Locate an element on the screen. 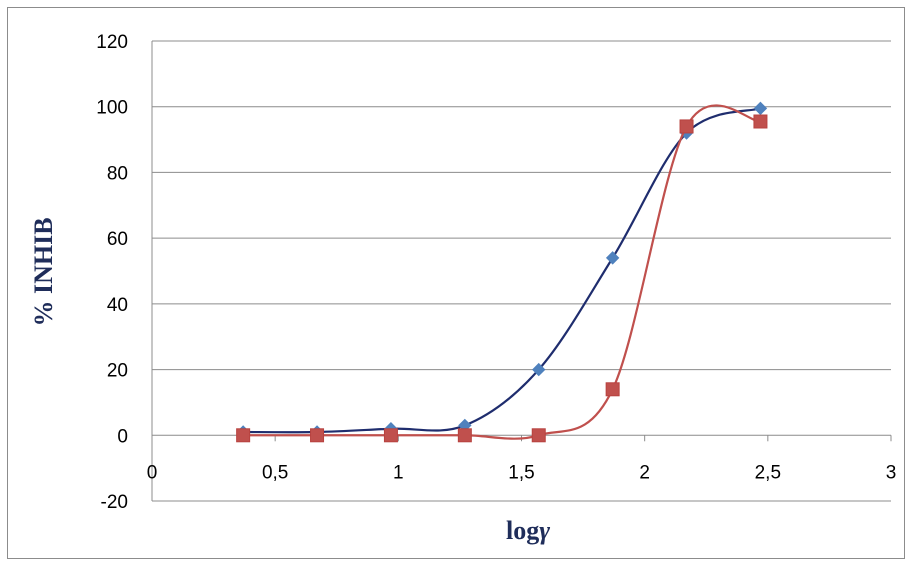  x-axis-title-symbol: γ is located at coordinates (544, 530).